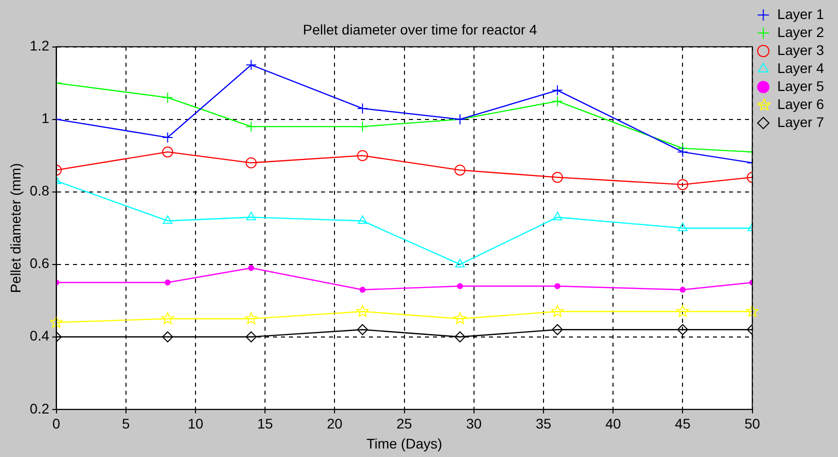  Describe the element at coordinates (40, 46) in the screenshot. I see `y-tick-label: 1.2` at that location.